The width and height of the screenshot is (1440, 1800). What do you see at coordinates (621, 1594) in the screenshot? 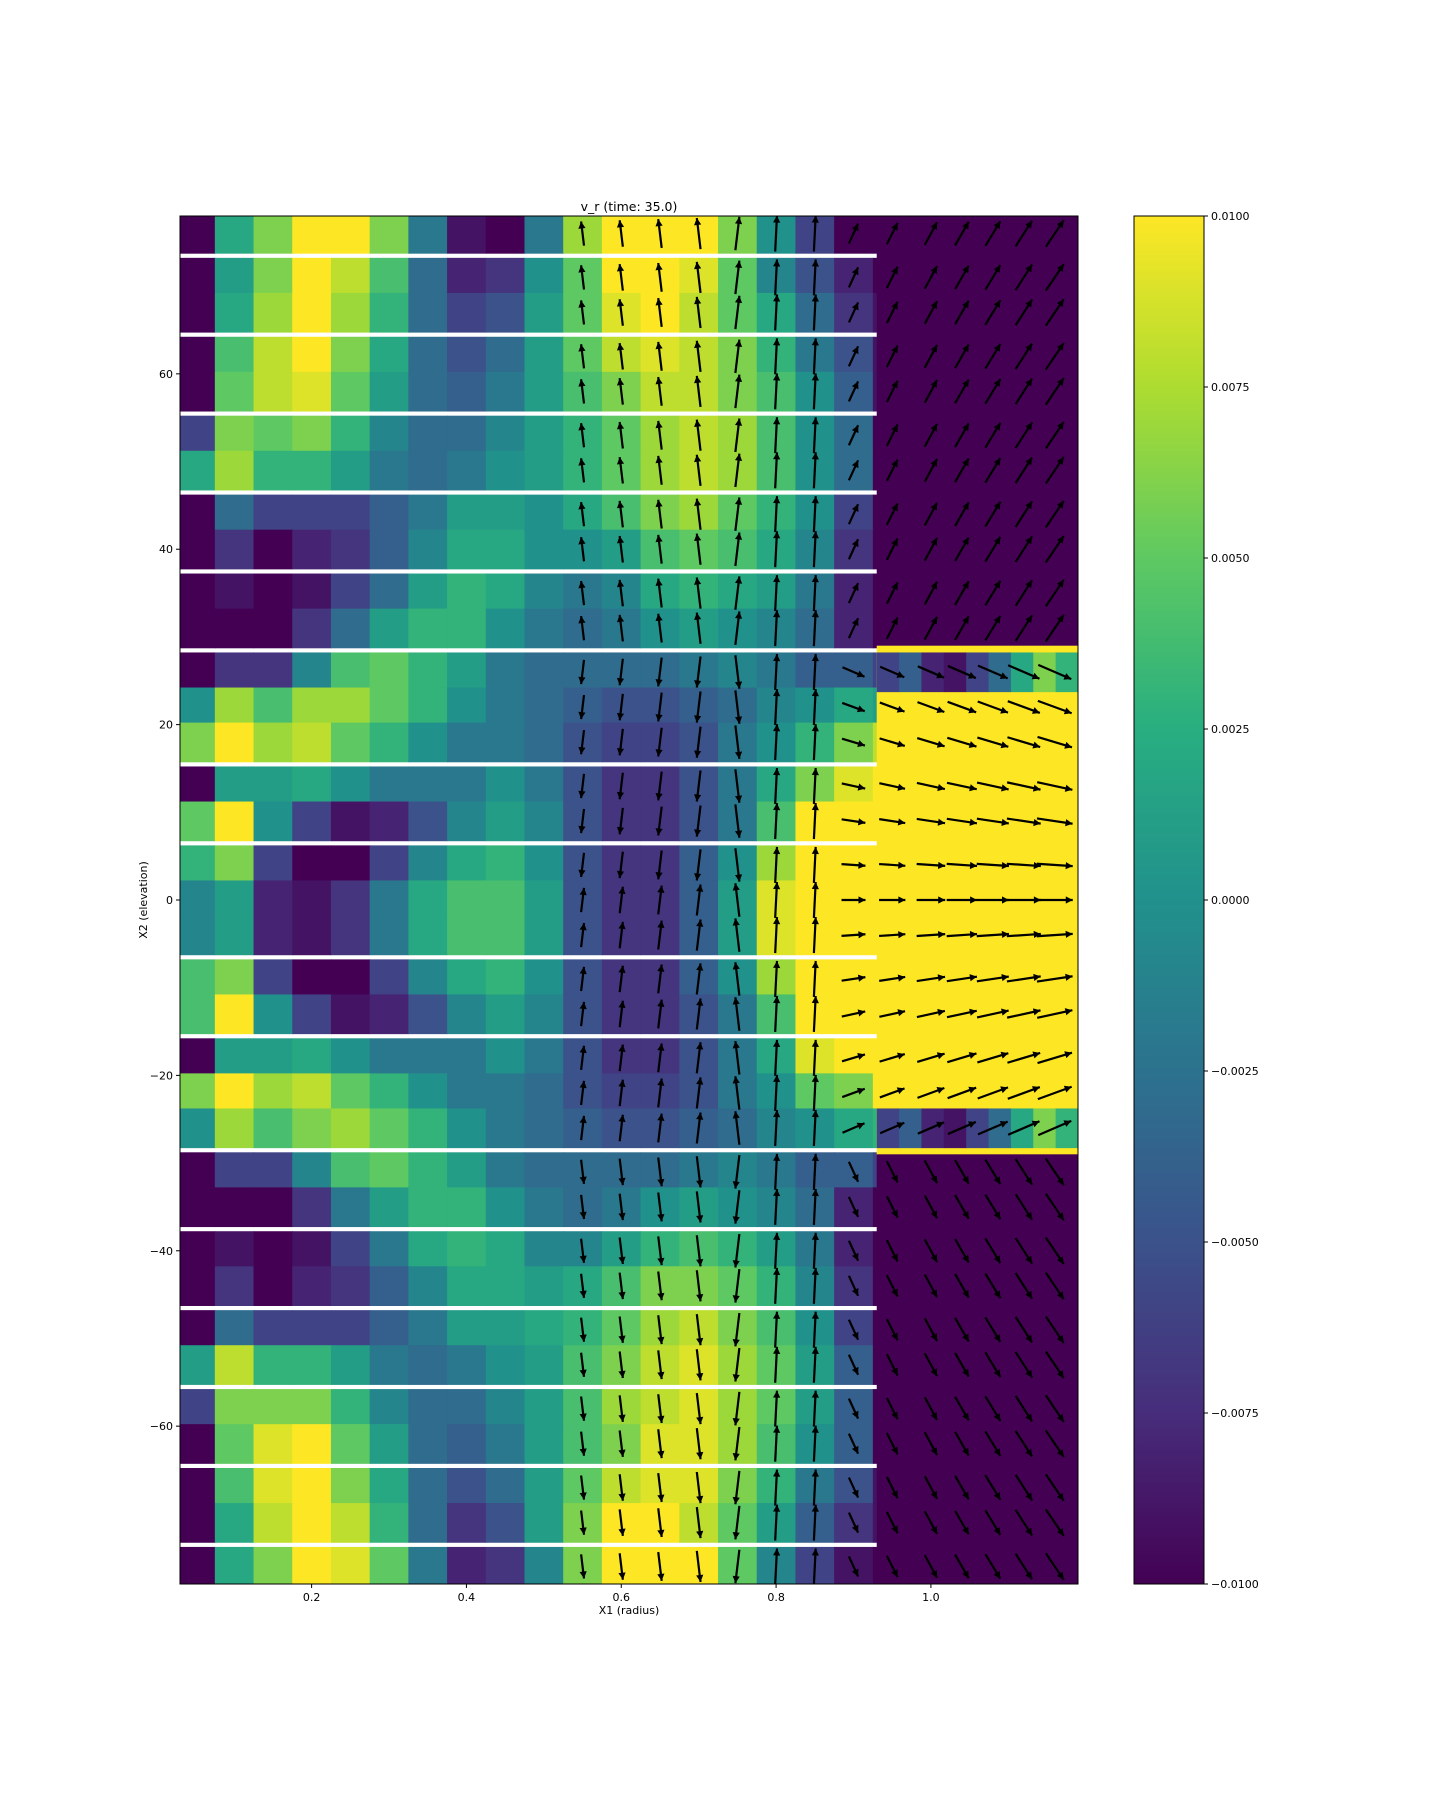
I see `x-axis: 0.2 0.4 0.6 0.8 1.0` at bounding box center [621, 1594].